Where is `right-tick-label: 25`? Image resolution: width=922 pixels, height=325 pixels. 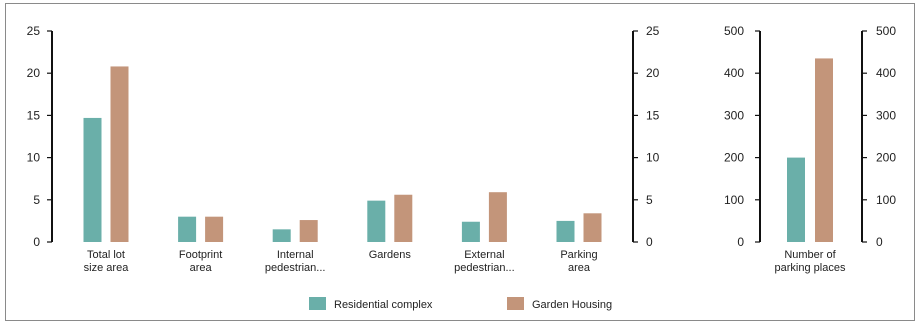 right-tick-label: 25 is located at coordinates (653, 31).